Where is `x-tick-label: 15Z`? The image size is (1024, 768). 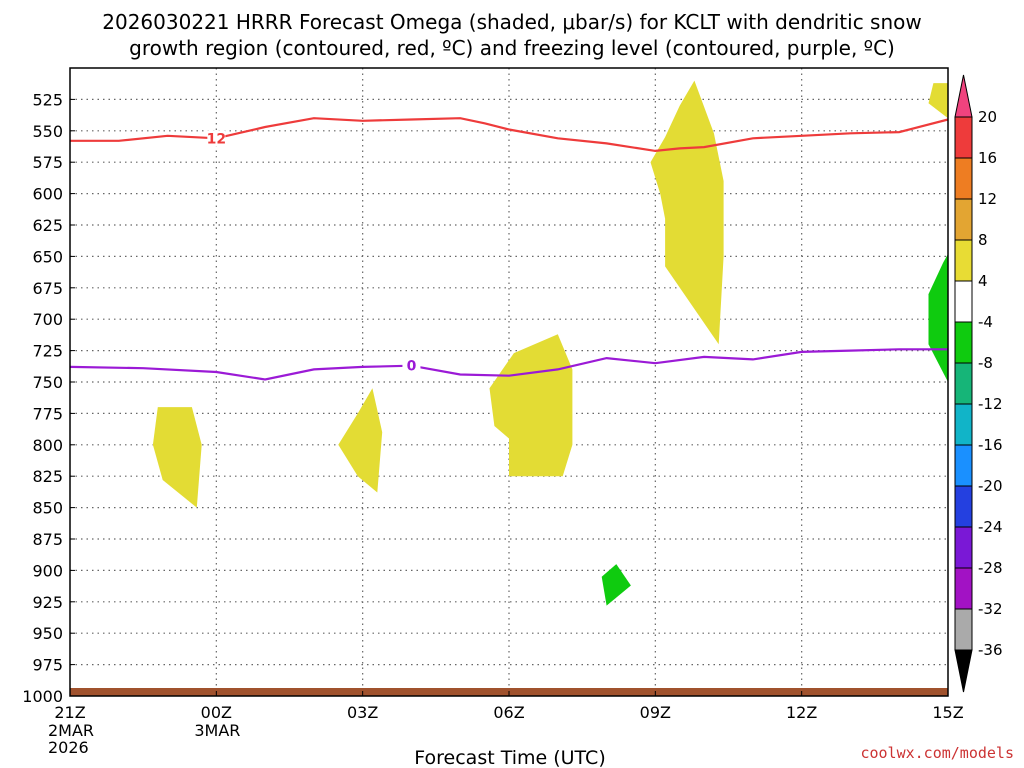
x-tick-label: 15Z is located at coordinates (947, 712).